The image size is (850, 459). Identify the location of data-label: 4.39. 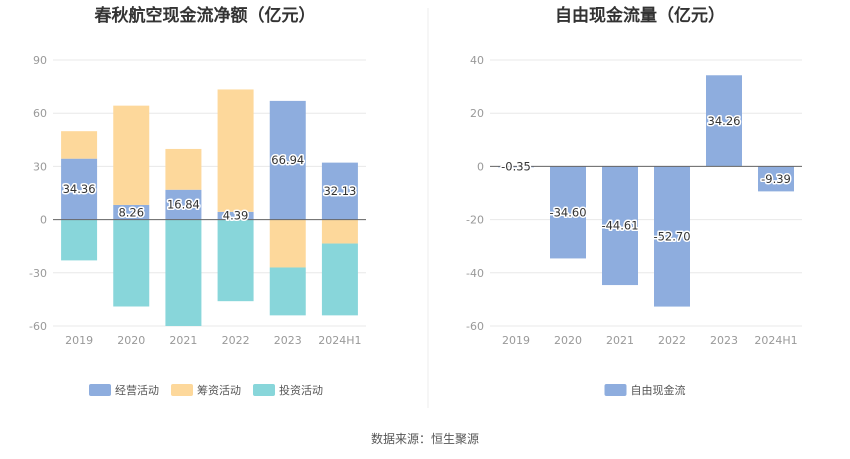
(236, 216).